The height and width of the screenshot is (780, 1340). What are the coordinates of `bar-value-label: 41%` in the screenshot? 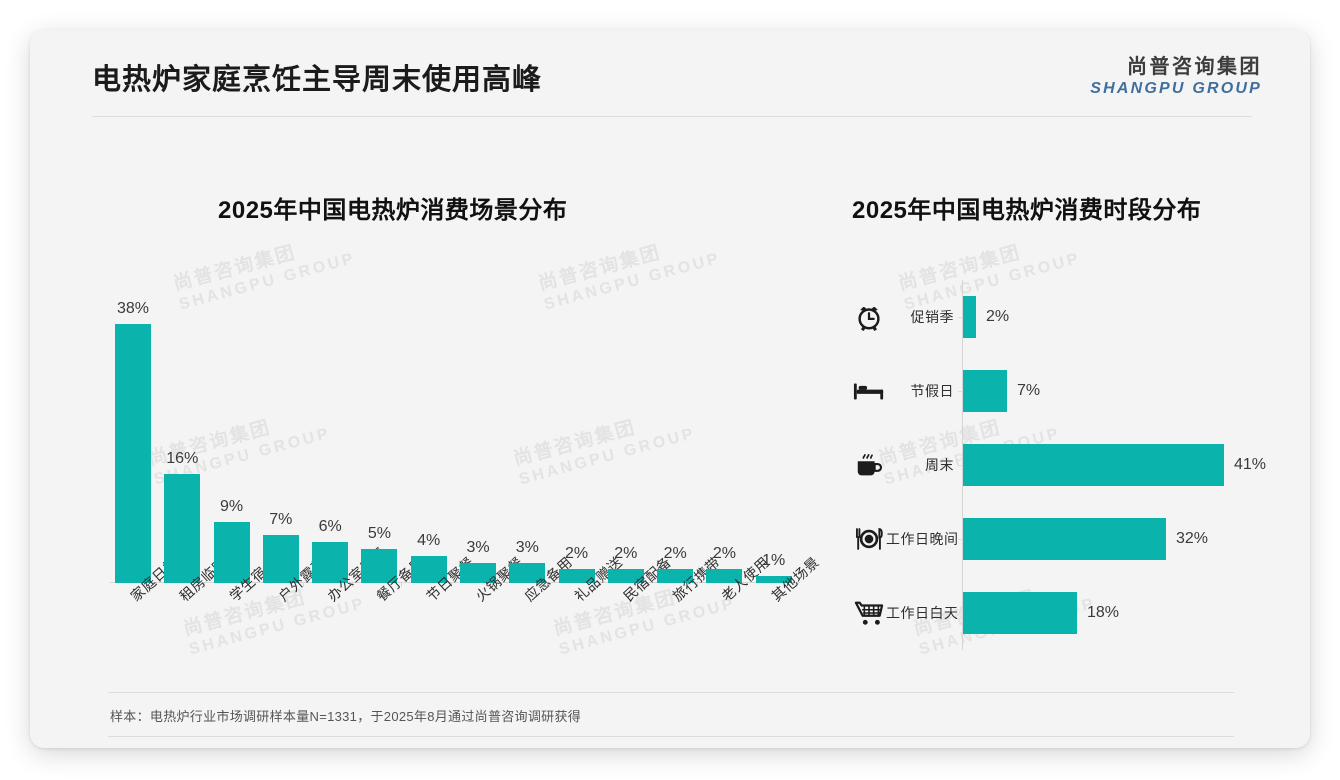 It's located at (1250, 464).